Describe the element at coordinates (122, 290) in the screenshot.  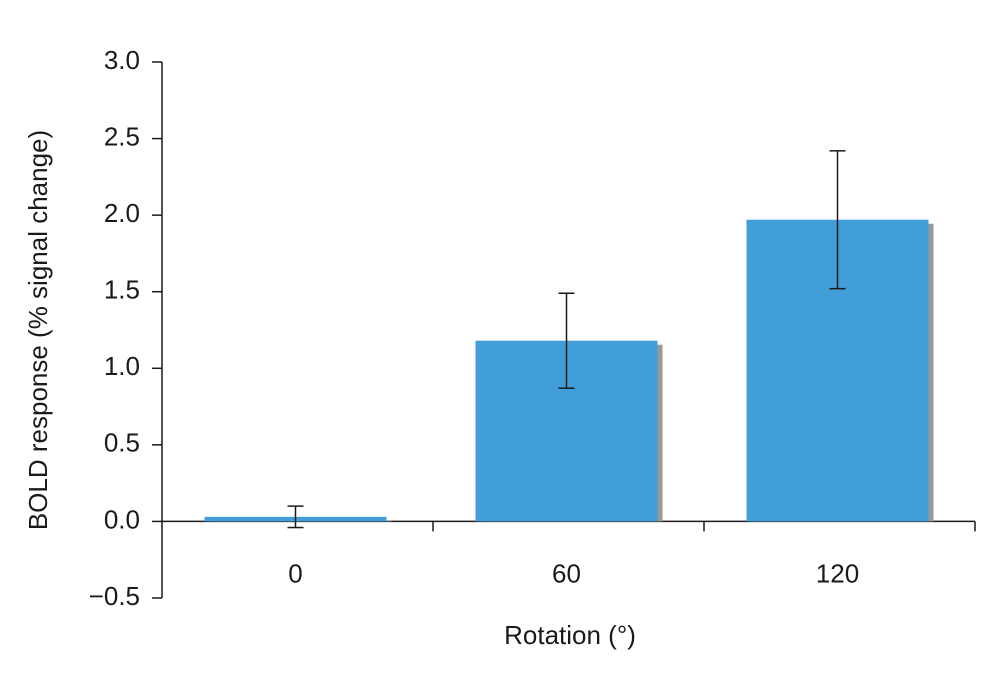
I see `y-tick-label: 1.5` at that location.